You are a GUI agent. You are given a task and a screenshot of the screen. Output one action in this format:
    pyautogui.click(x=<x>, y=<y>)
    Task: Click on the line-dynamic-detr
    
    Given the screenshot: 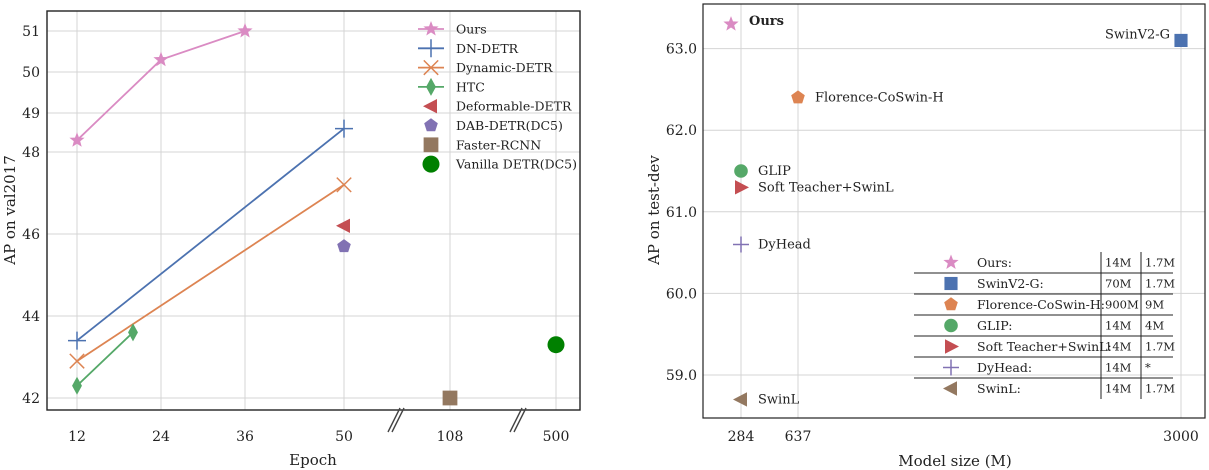 What is the action you would take?
    pyautogui.click(x=210, y=273)
    